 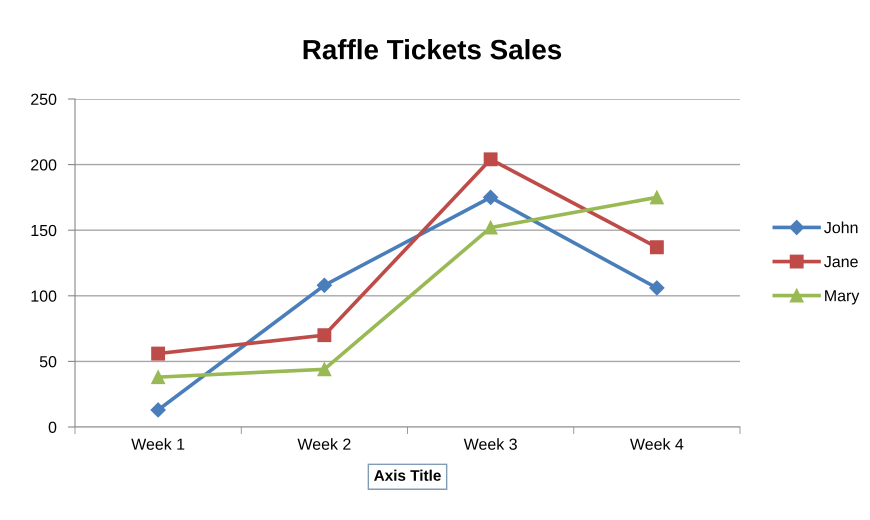 I want to click on x-tick-label: Week 4, so click(x=657, y=444).